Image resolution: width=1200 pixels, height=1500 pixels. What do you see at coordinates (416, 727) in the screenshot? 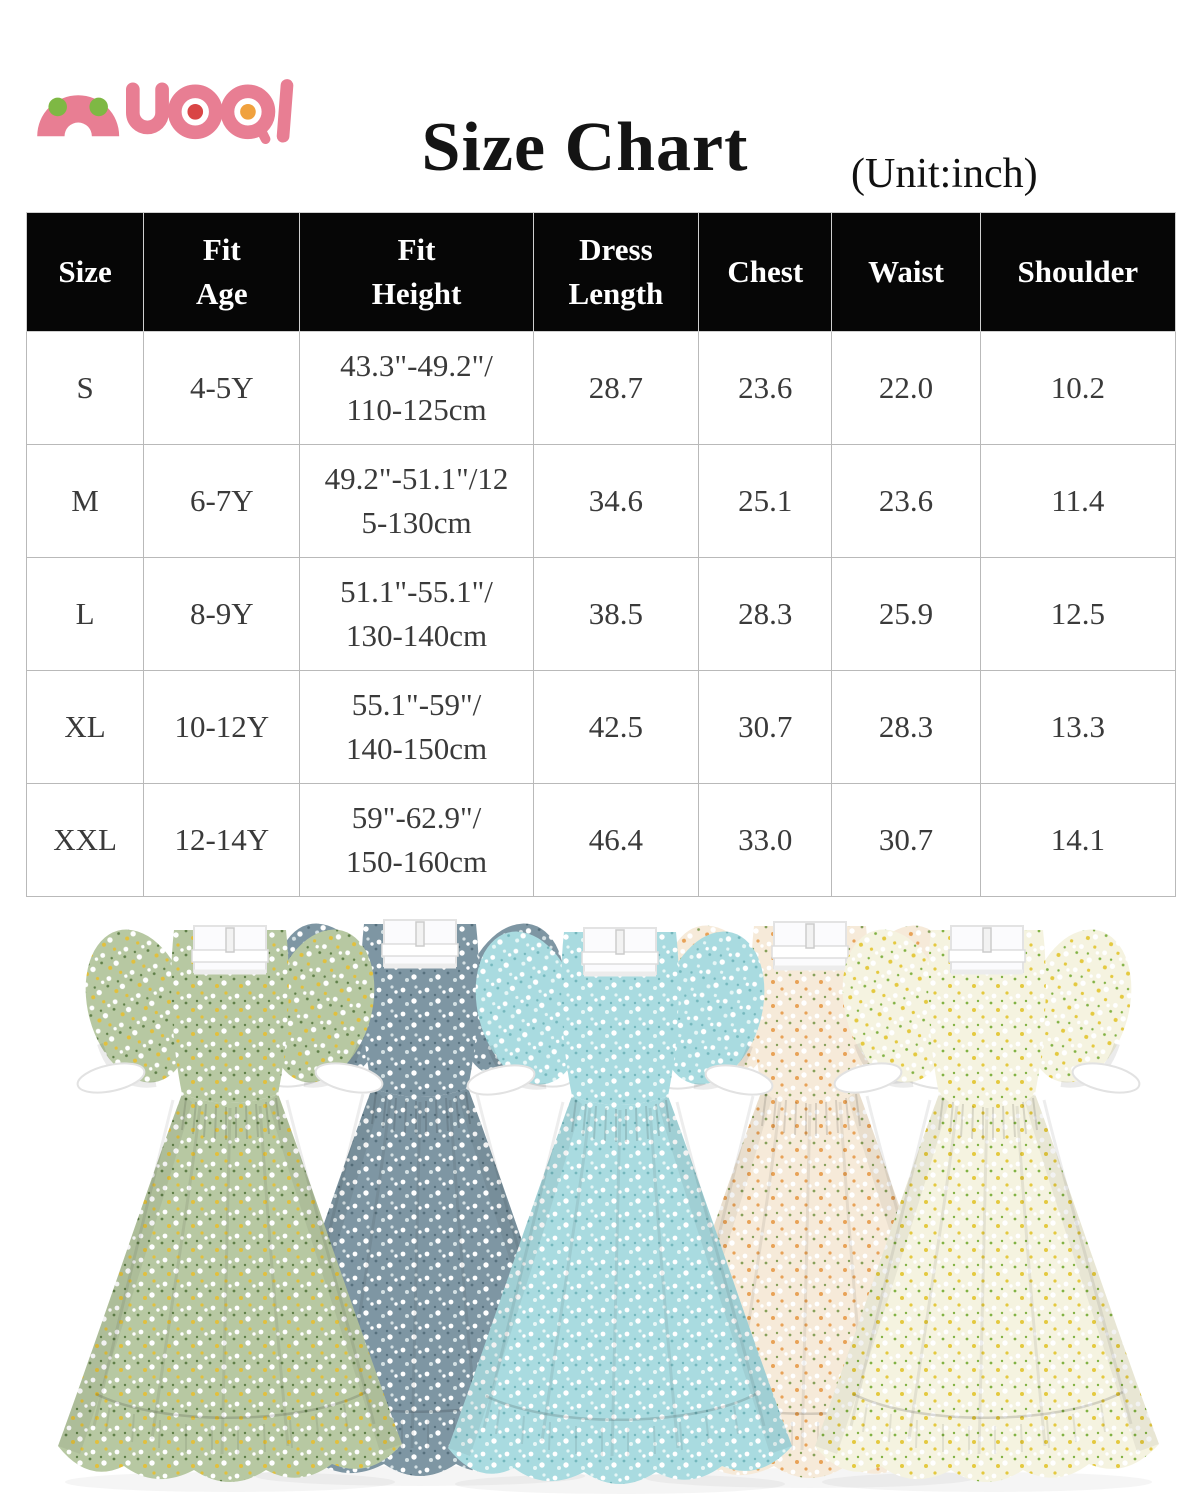
I see `cell-fit-height: 55.1"-59"/140-150cm` at bounding box center [416, 727].